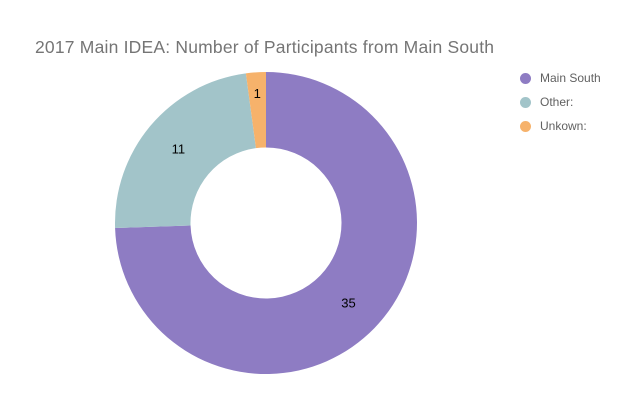 This screenshot has height=404, width=623. I want to click on legend-item-other: Other:, so click(560, 102).